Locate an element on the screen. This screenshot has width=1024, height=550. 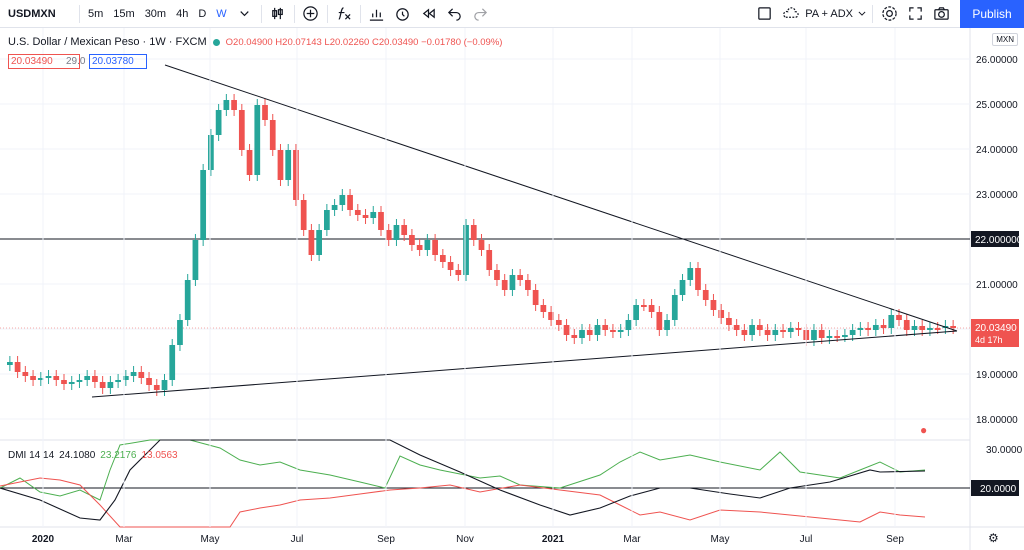
time-tick: Mar is located at coordinates (632, 539).